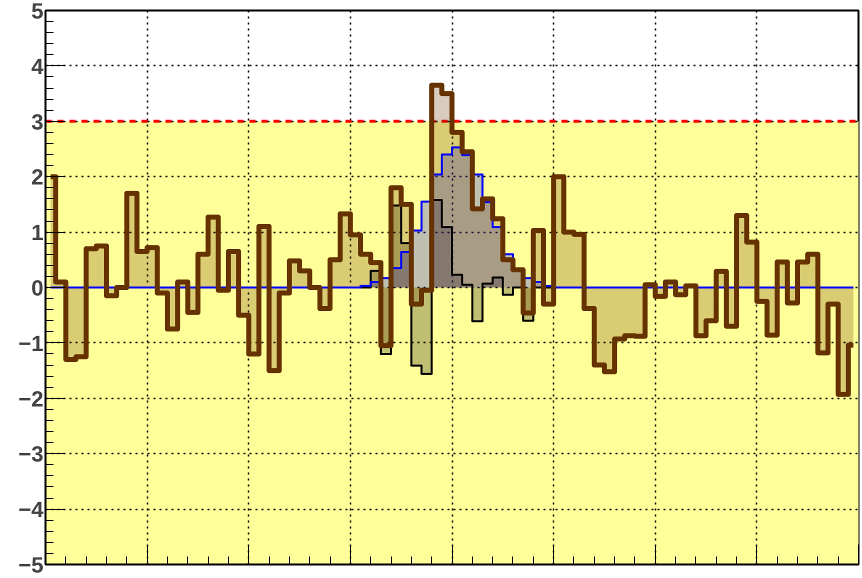 Image resolution: width=862 pixels, height=578 pixels. What do you see at coordinates (31, 399) in the screenshot?
I see `y-tick-label: −2` at bounding box center [31, 399].